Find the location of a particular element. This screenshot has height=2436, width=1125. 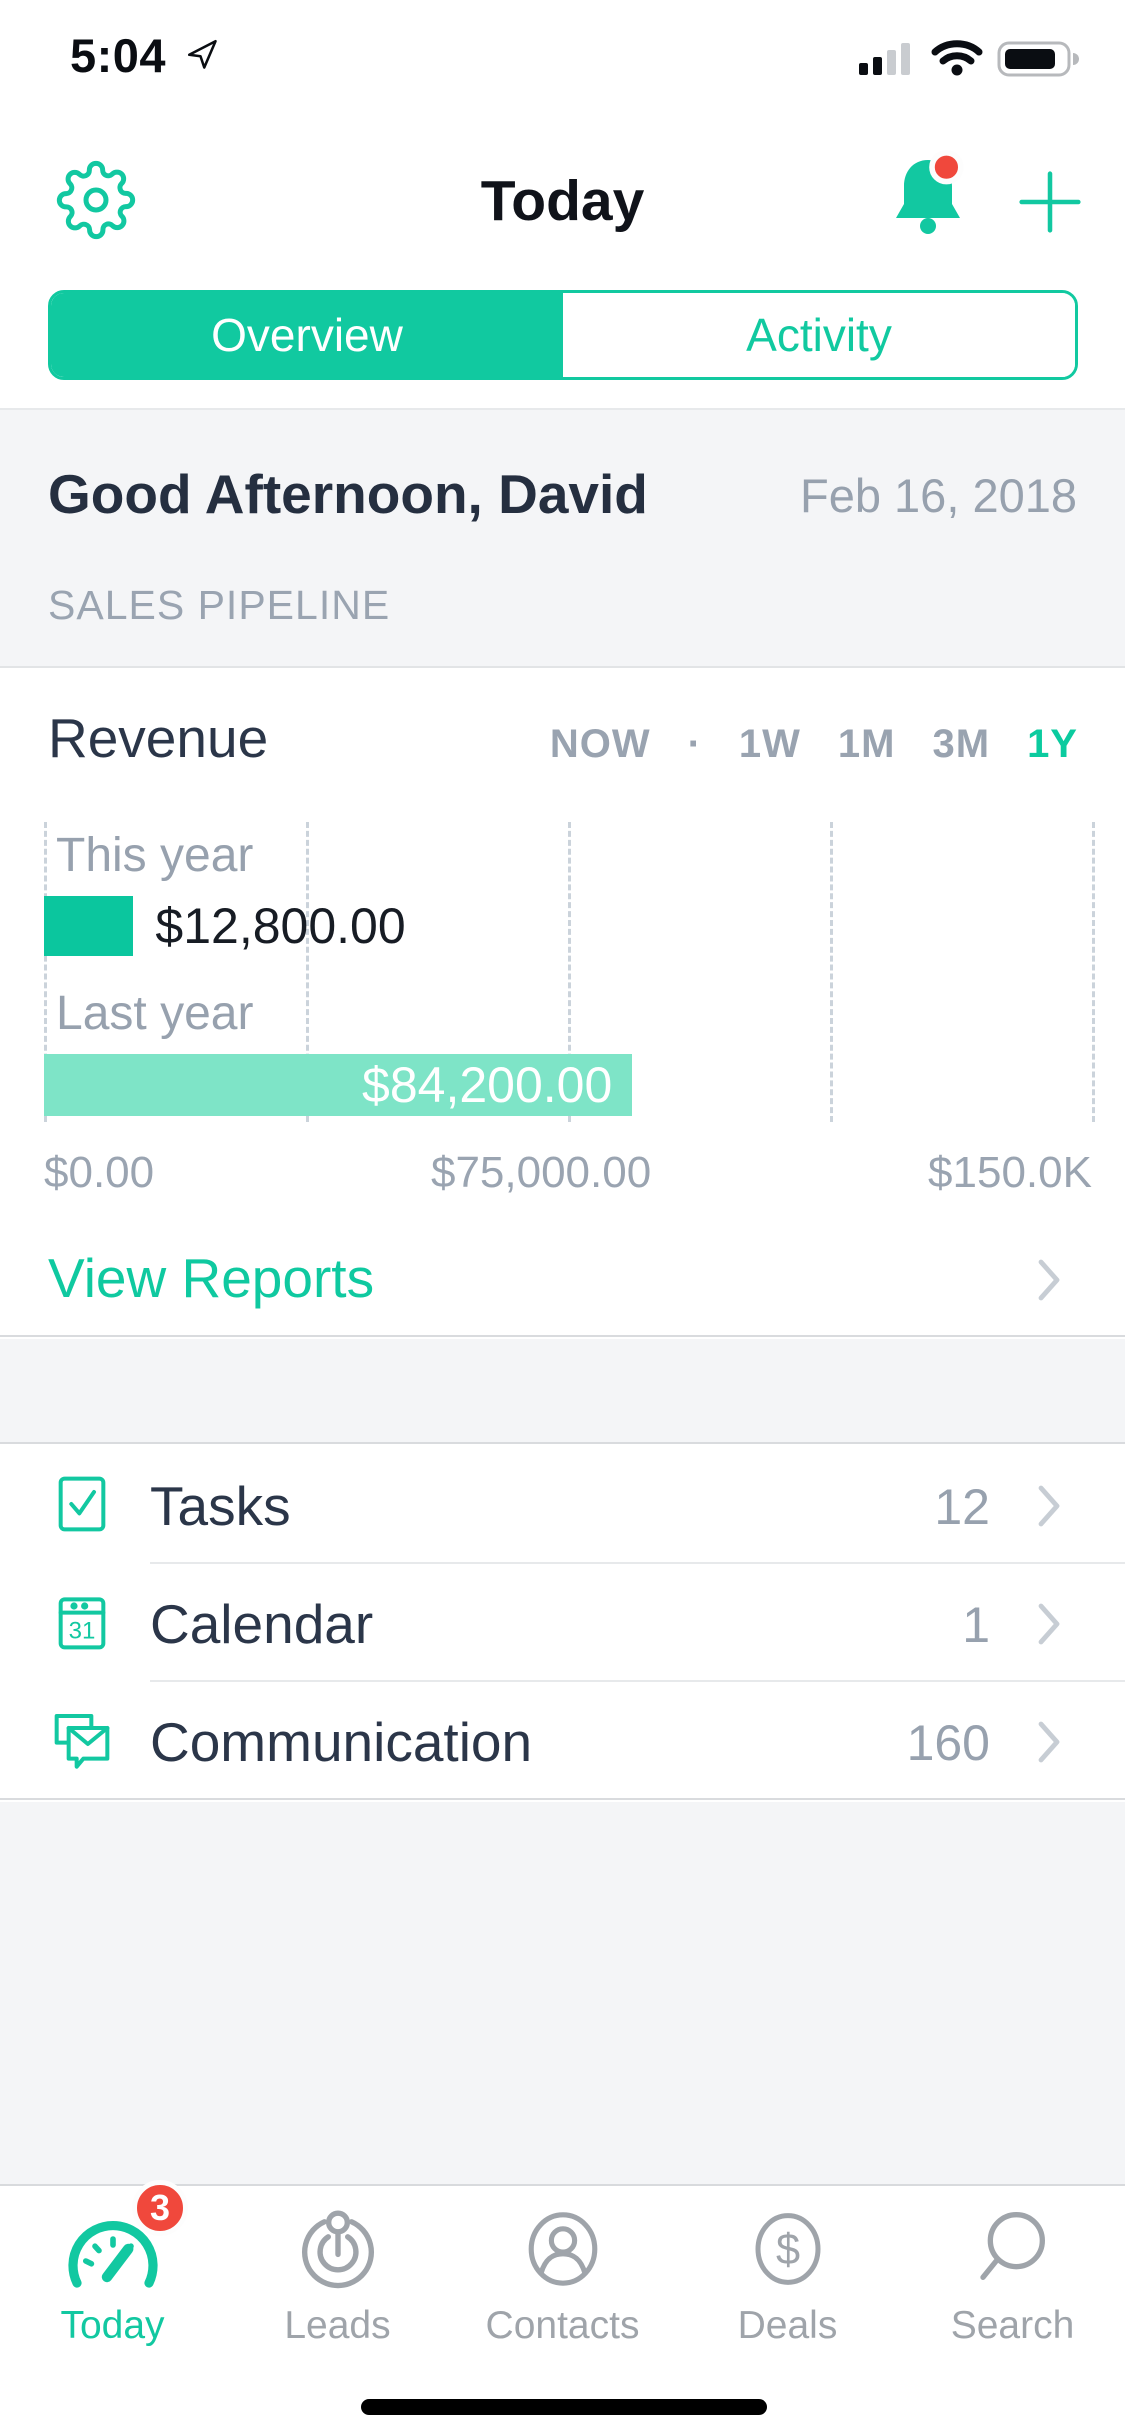

axis-tick-max: $150.0K is located at coordinates (1010, 1172).